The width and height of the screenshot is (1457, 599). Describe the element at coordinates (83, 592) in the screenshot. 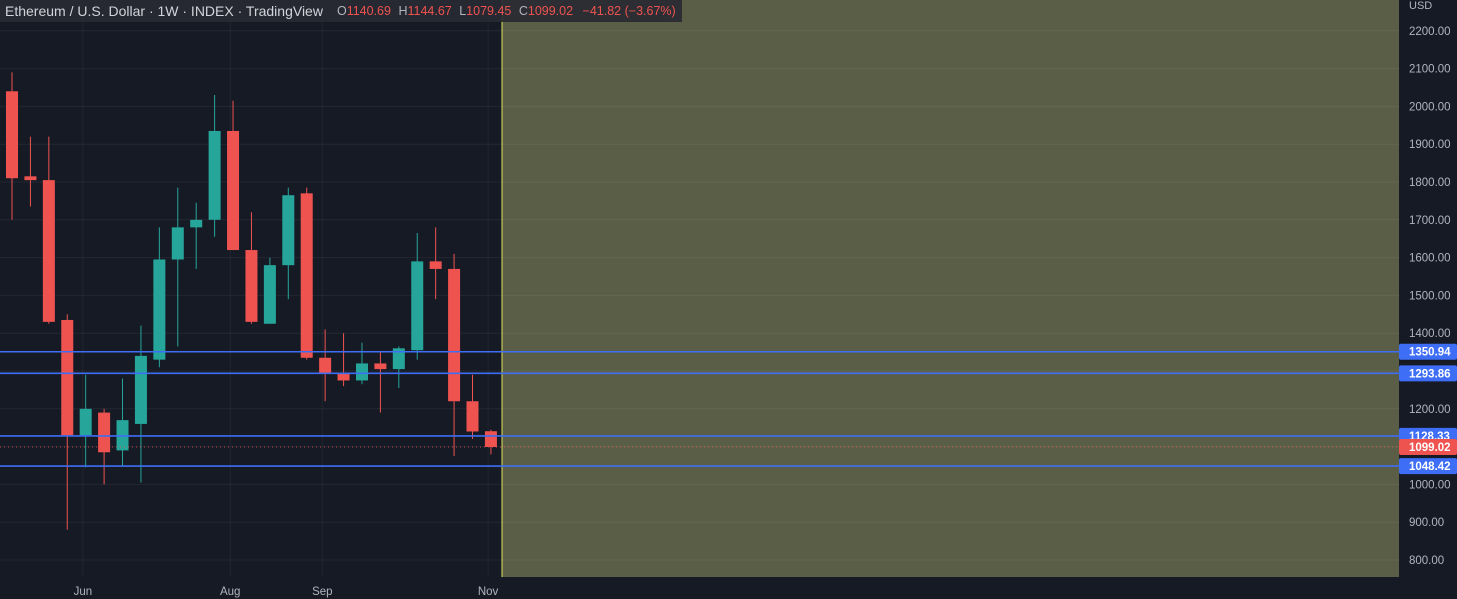

I see `time-tick-label: Jun` at that location.